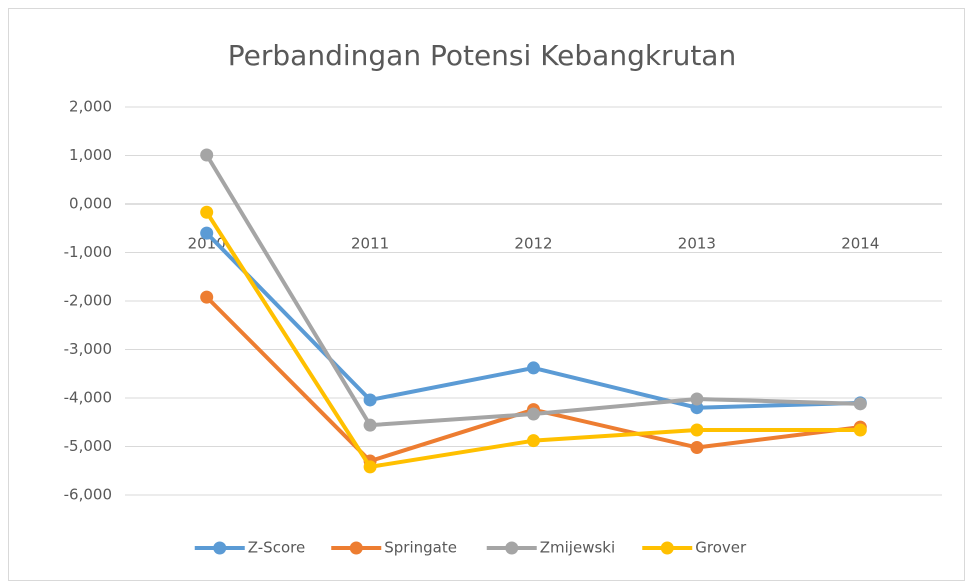  What do you see at coordinates (697, 244) in the screenshot?
I see `x-tick-label: 2013` at bounding box center [697, 244].